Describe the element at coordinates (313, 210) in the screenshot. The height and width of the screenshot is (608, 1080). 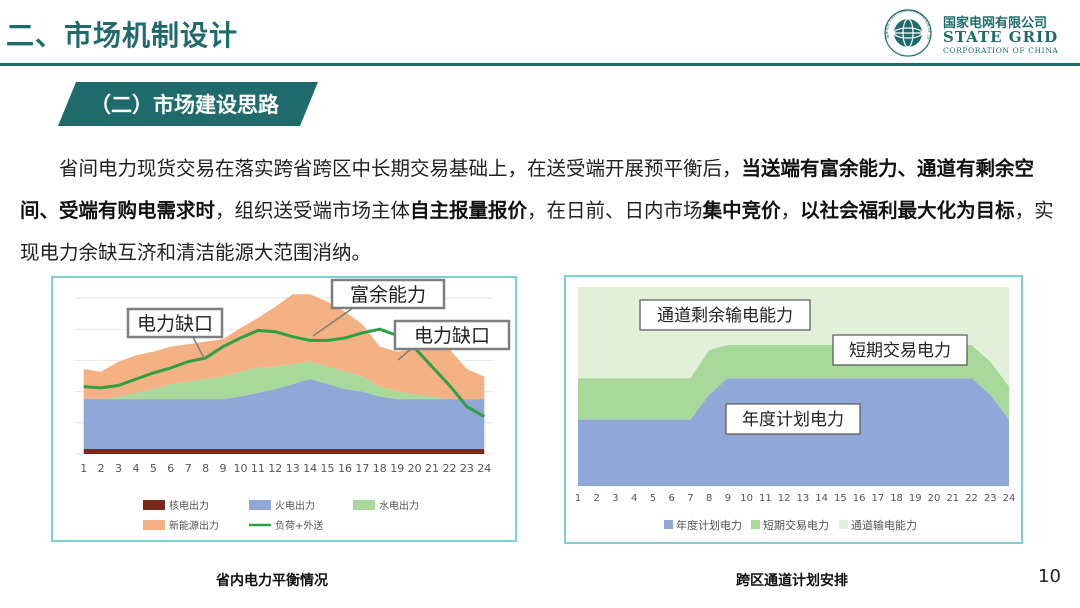
I see `para-text-2: ，组织送受端市场主体` at that location.